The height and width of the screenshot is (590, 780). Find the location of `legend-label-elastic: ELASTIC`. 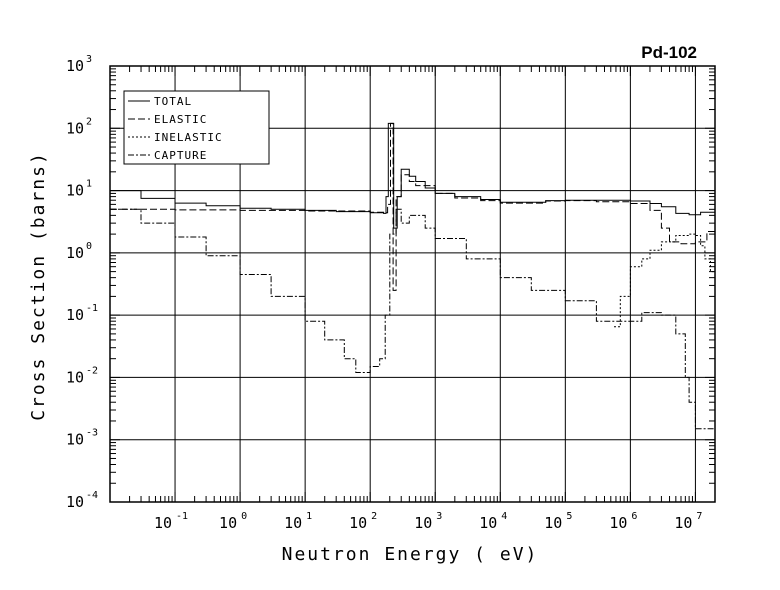

legend-label-elastic: ELASTIC is located at coordinates (180, 119).